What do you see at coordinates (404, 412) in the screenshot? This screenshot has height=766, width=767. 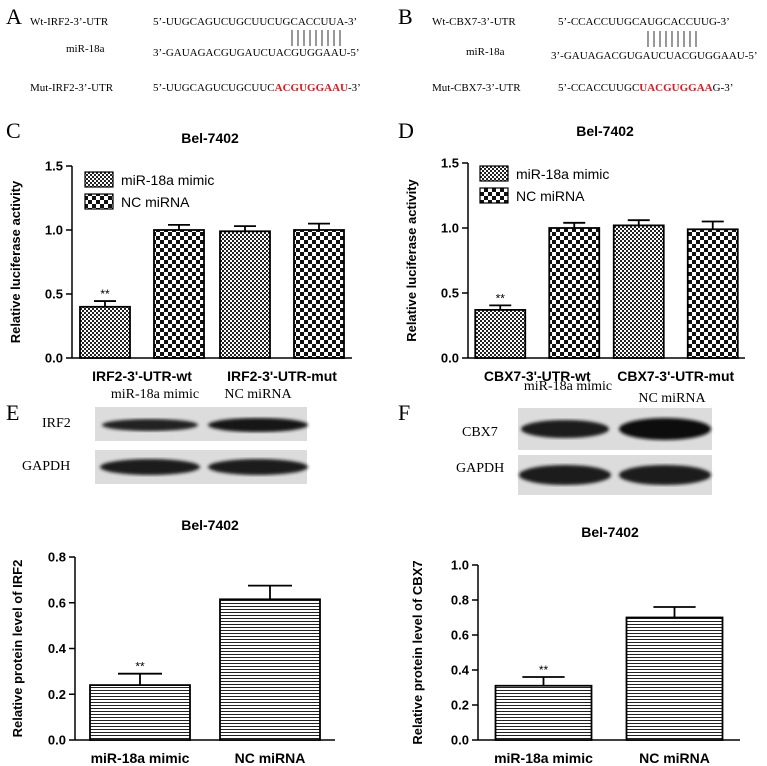 I see `panel-label: F` at bounding box center [404, 412].